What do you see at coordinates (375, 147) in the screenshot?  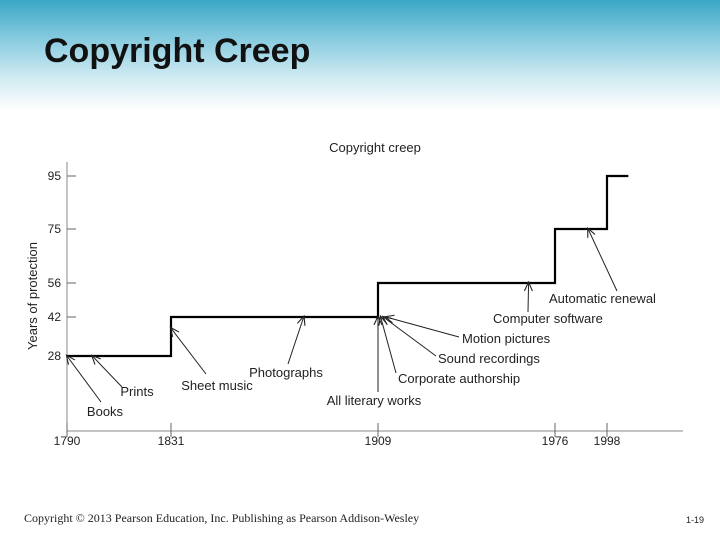 I see `chart-title: Copyright creep` at bounding box center [375, 147].